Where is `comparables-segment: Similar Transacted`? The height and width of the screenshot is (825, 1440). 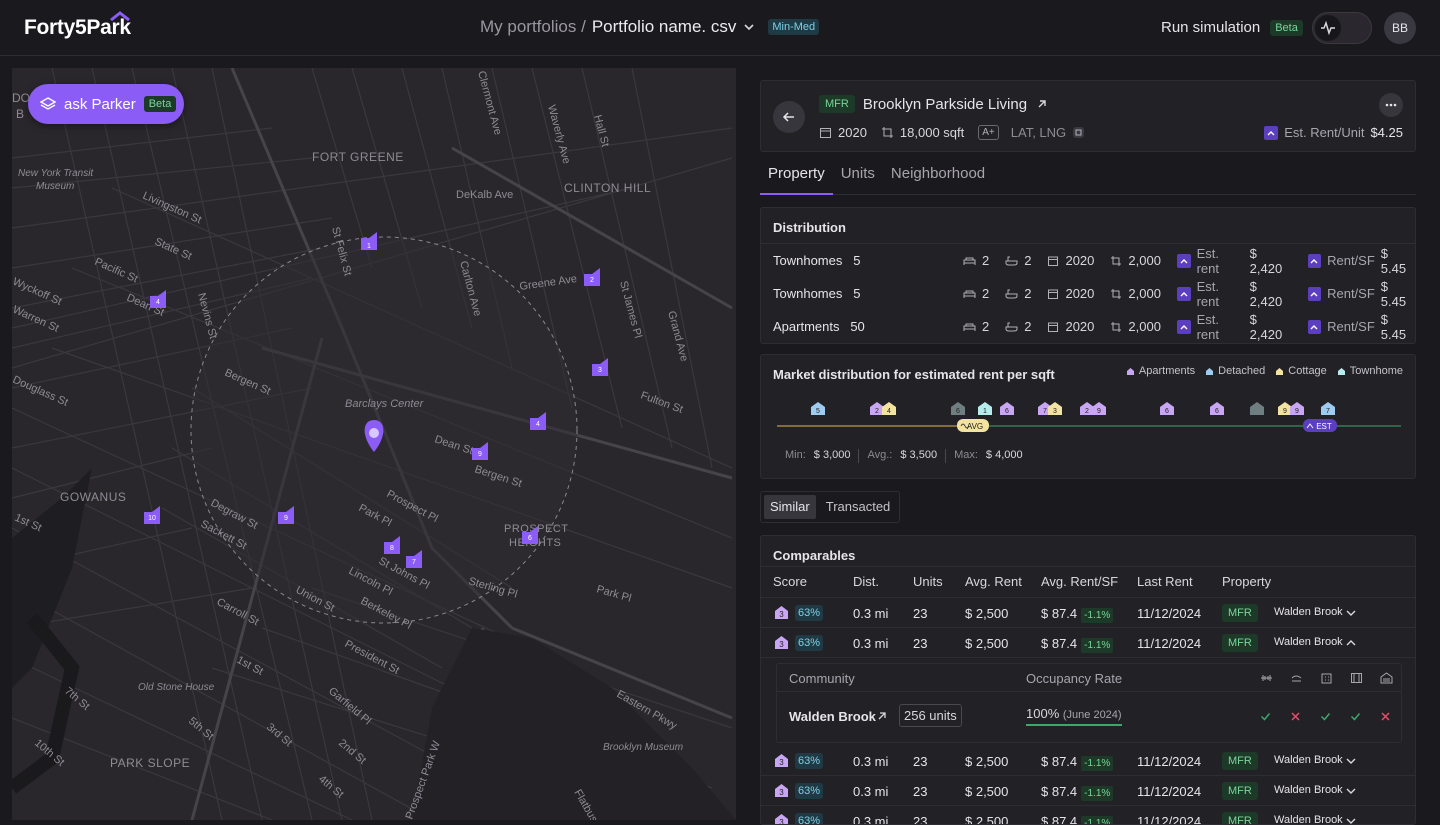 comparables-segment: Similar Transacted is located at coordinates (830, 507).